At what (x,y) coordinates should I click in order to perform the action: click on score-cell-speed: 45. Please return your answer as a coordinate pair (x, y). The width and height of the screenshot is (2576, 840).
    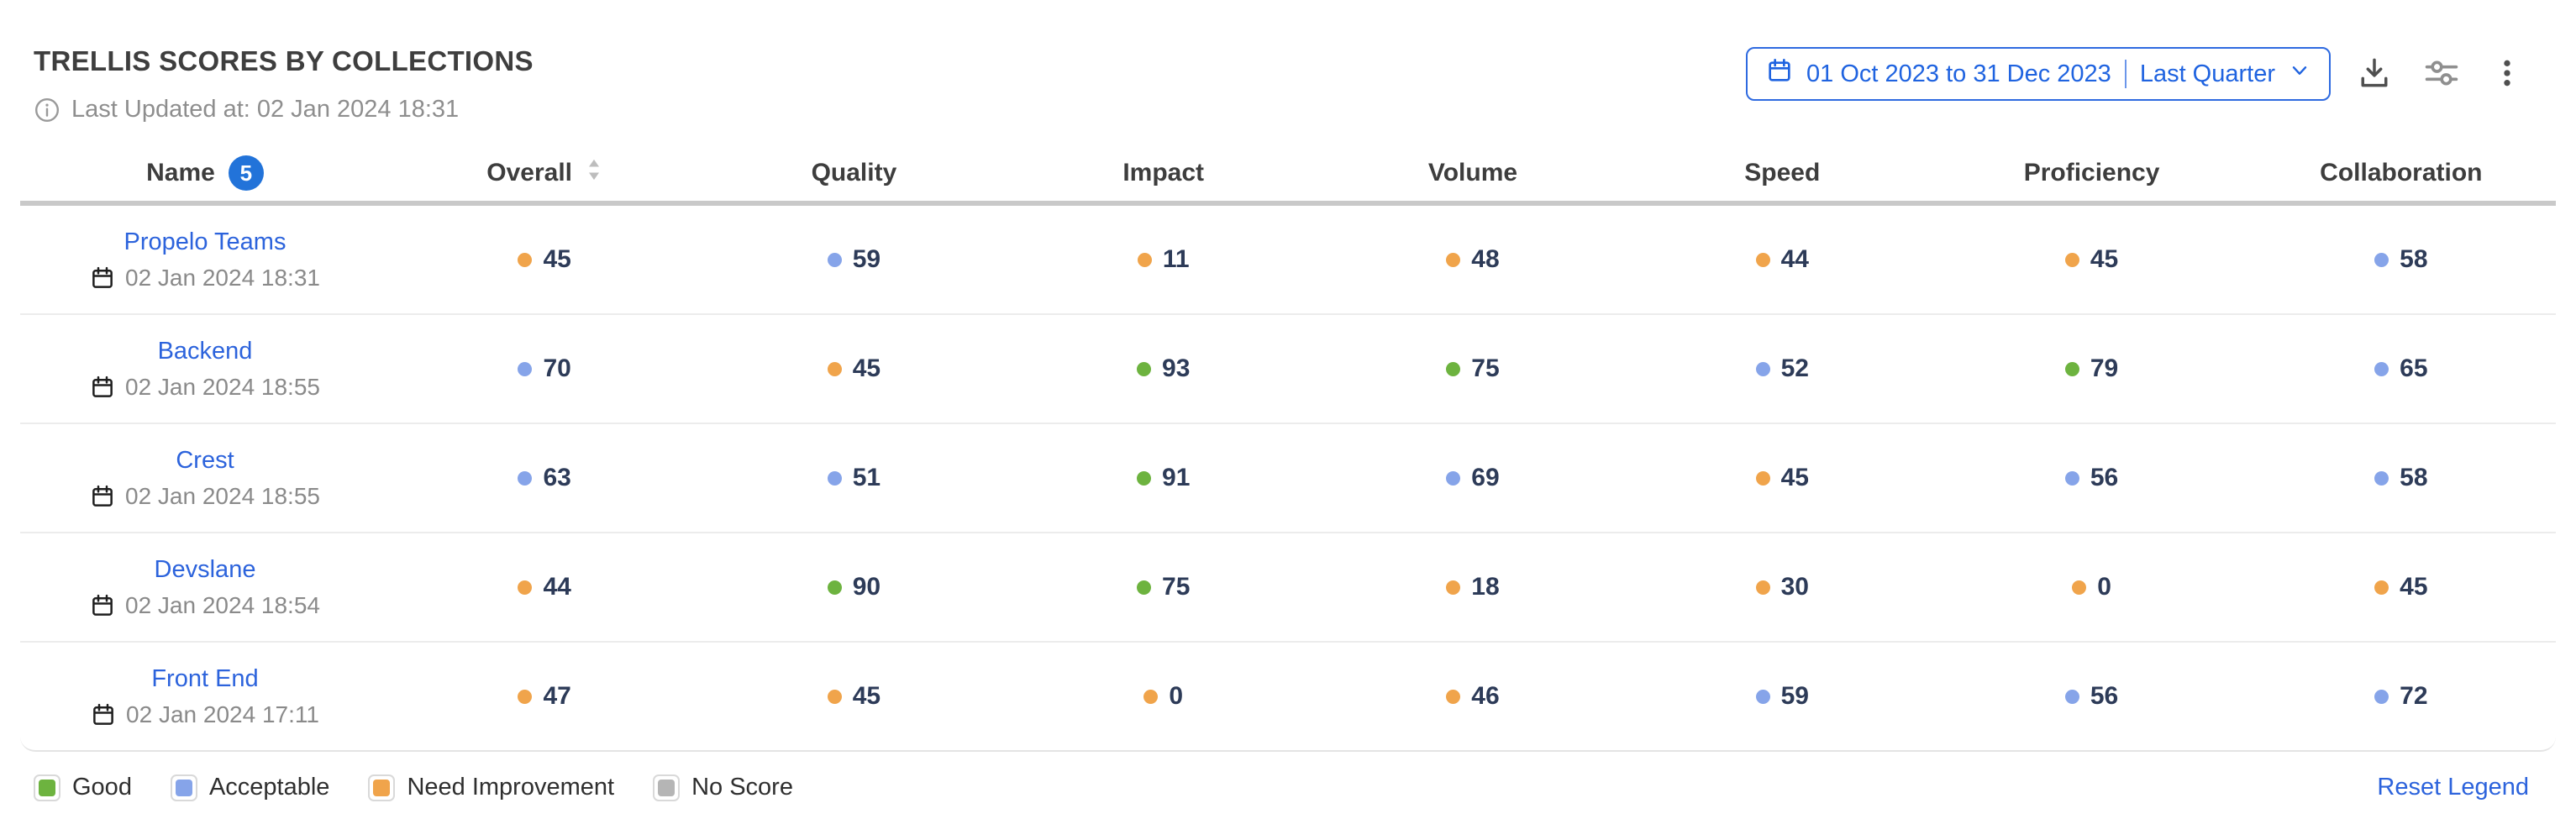
    Looking at the image, I should click on (1782, 478).